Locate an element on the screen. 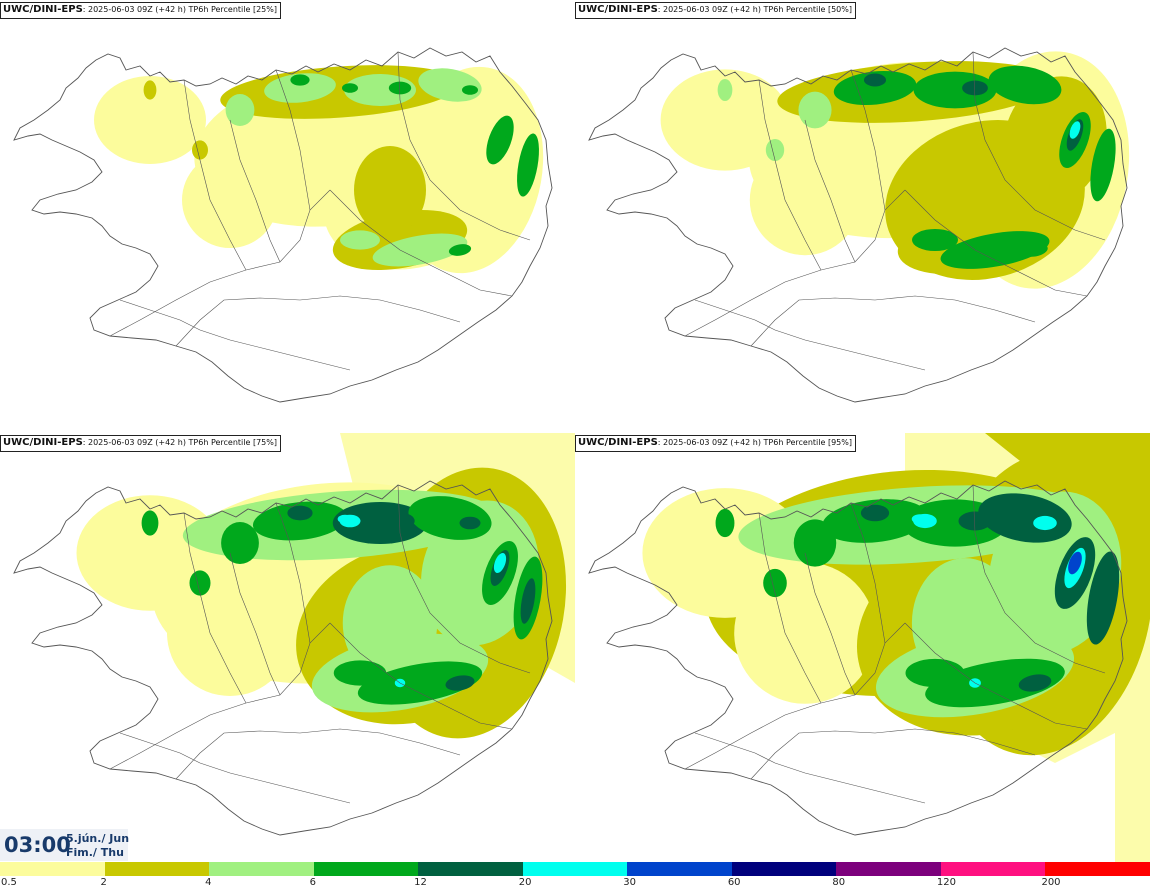 The height and width of the screenshot is (891, 1150). panel-source: UWC/DINI-EPS is located at coordinates (43, 9).